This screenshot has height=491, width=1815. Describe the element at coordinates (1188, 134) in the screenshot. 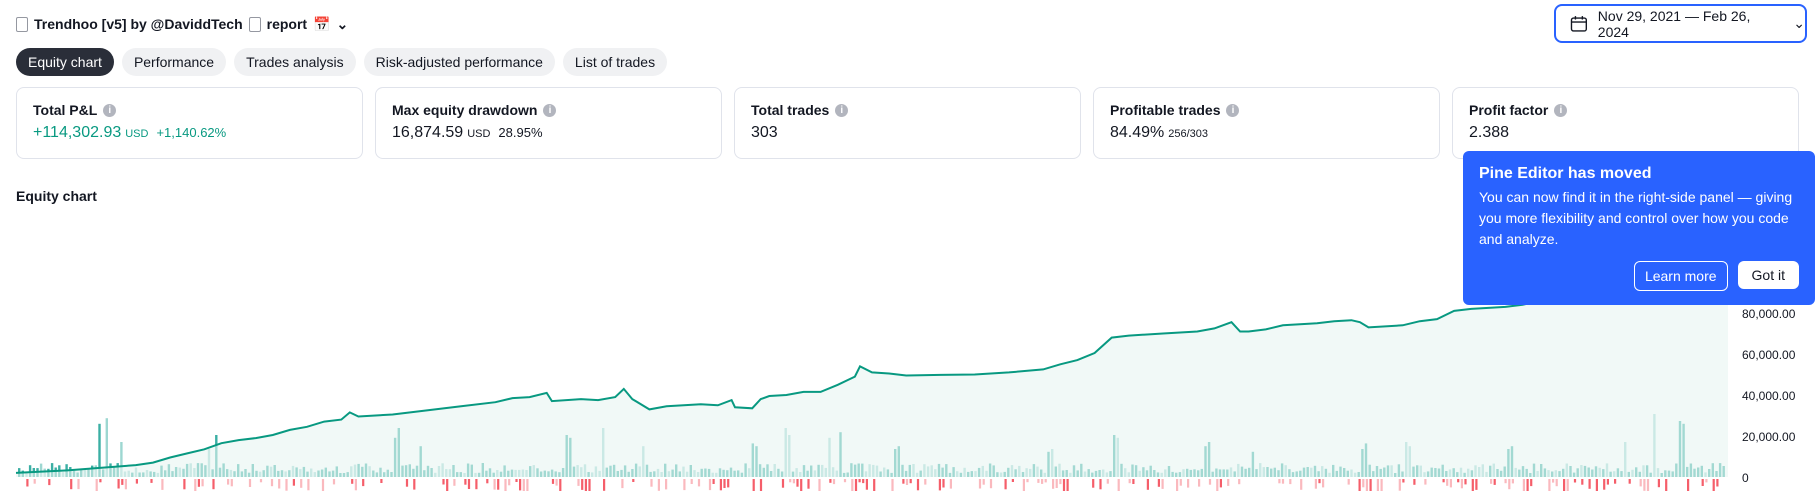

I see `profitable-trades-count: 256/303` at that location.